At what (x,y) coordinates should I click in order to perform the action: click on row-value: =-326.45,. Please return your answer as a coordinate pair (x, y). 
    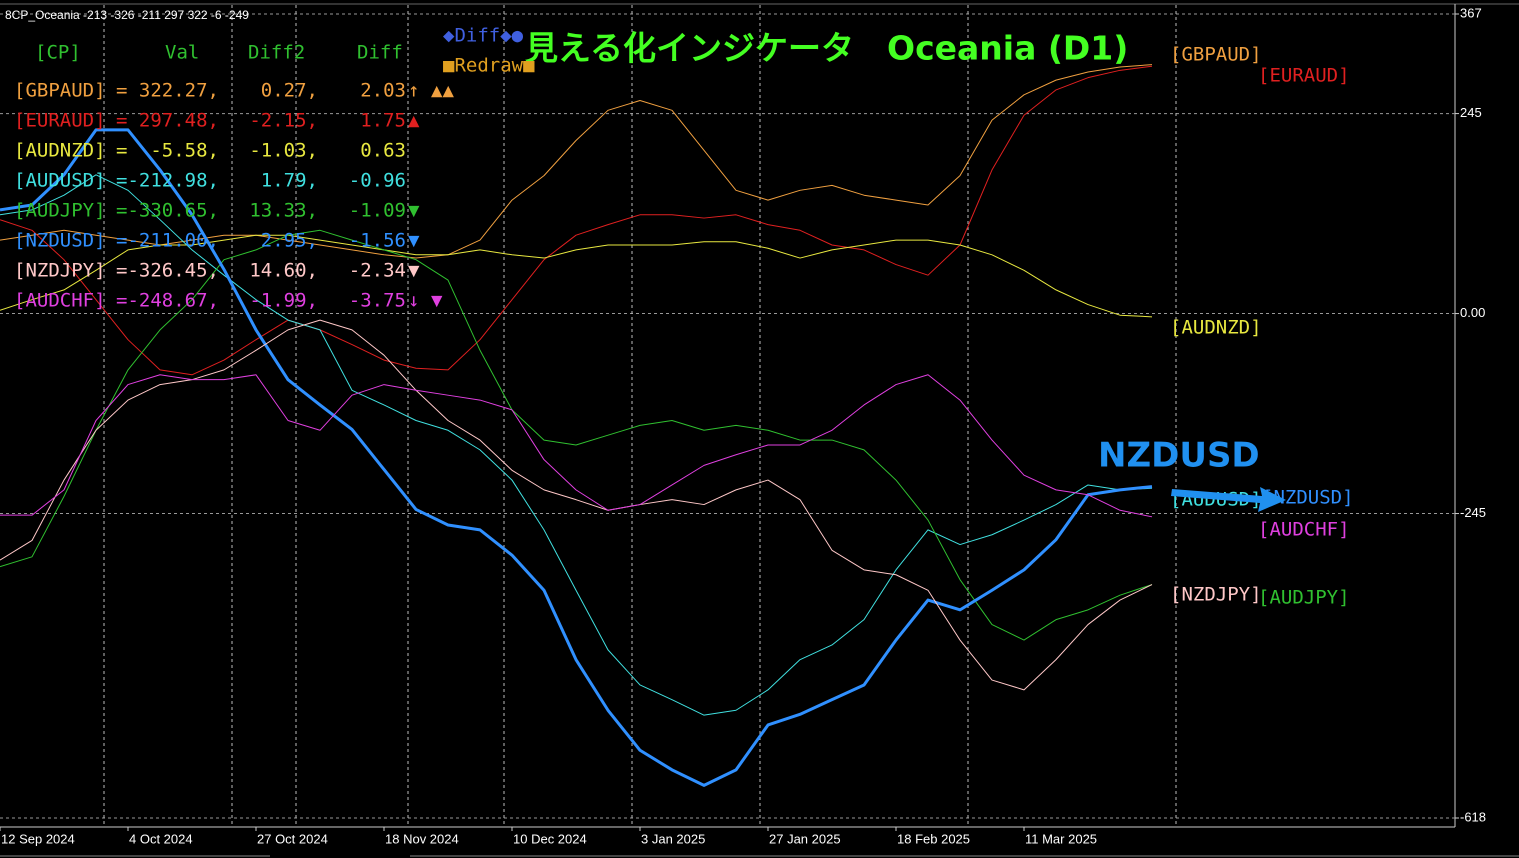
    Looking at the image, I should click on (167, 271).